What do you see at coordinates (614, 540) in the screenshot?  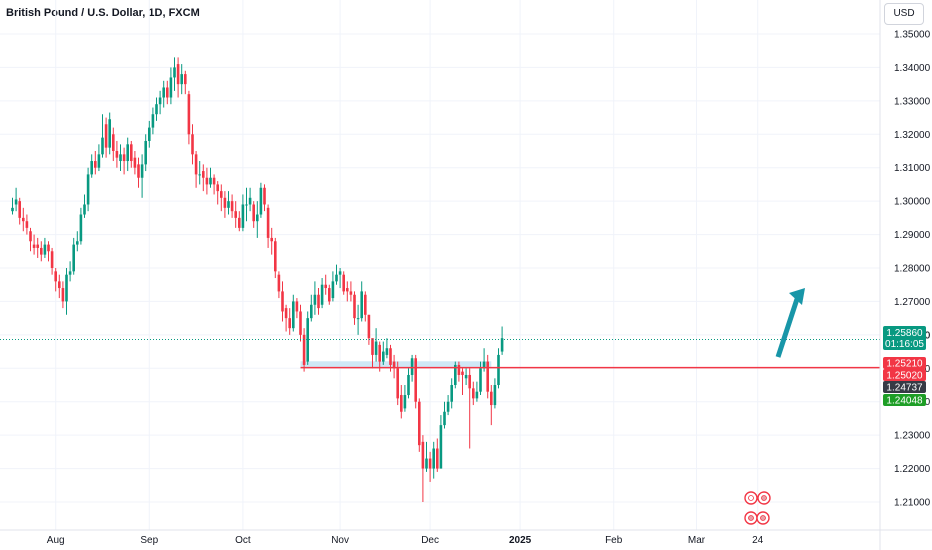 I see `x-tick-label: Feb` at bounding box center [614, 540].